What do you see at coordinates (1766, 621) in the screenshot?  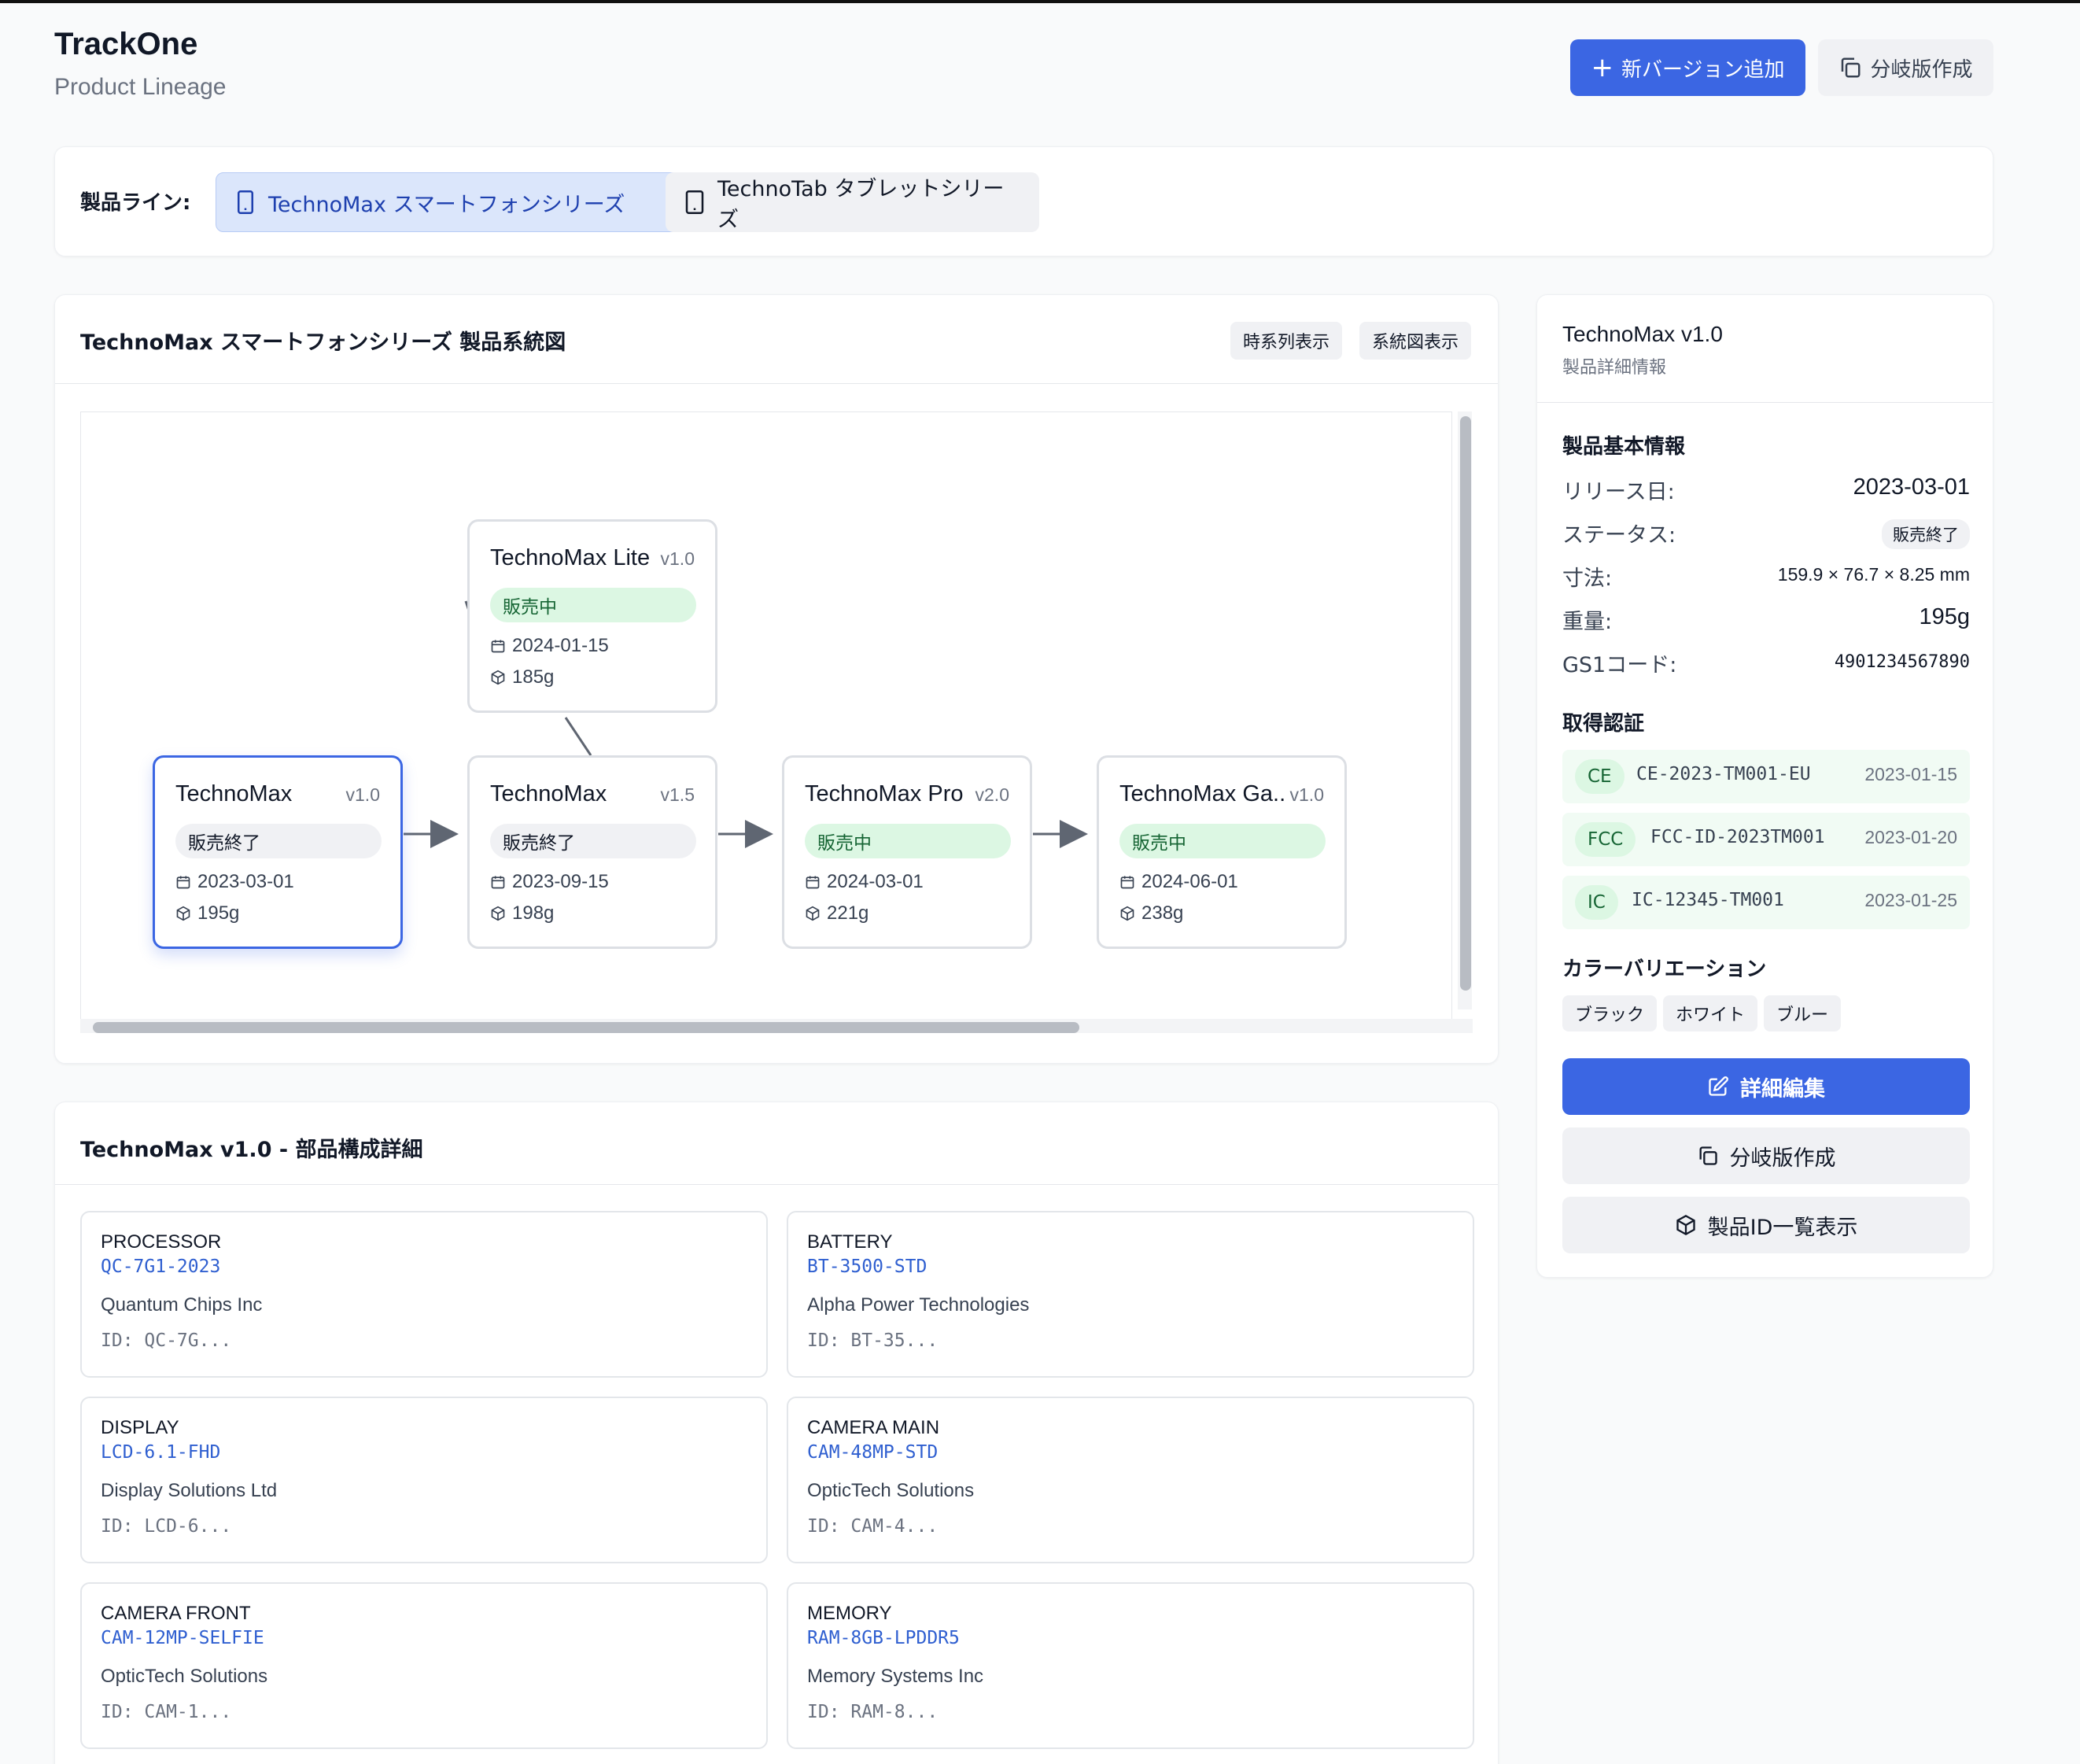 I see `weight-row: 重量: 195g` at bounding box center [1766, 621].